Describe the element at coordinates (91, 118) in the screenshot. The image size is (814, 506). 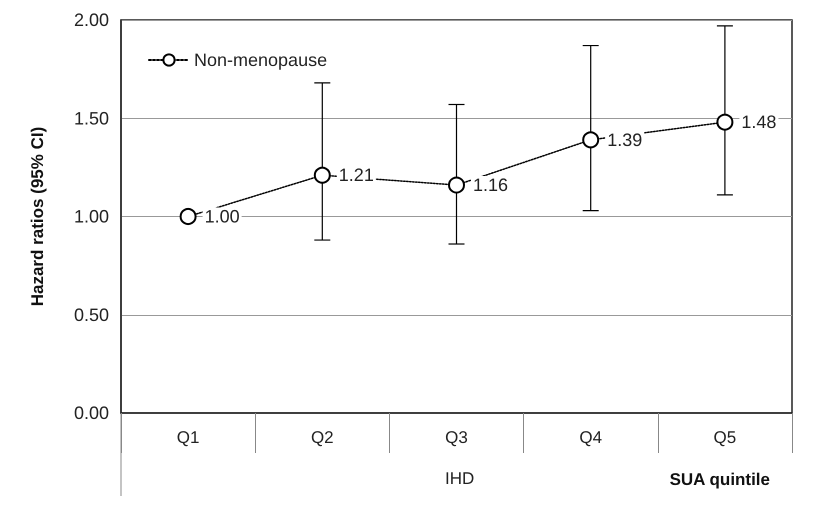
I see `y-tick-label: 1.50` at that location.